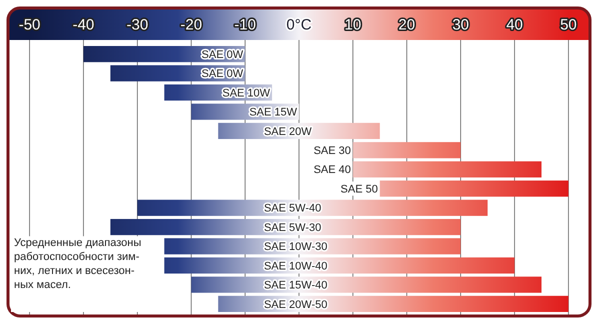 Image resolution: width=600 pixels, height=324 pixels. What do you see at coordinates (407, 25) in the screenshot?
I see `x-tick-label: 20` at bounding box center [407, 25].